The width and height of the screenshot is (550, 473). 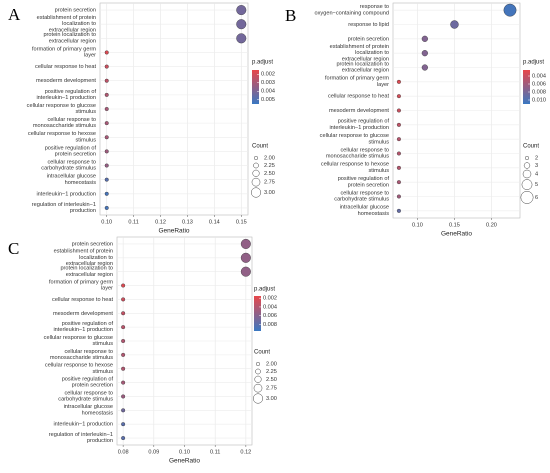 I want to click on panel-label: C, so click(x=13, y=248).